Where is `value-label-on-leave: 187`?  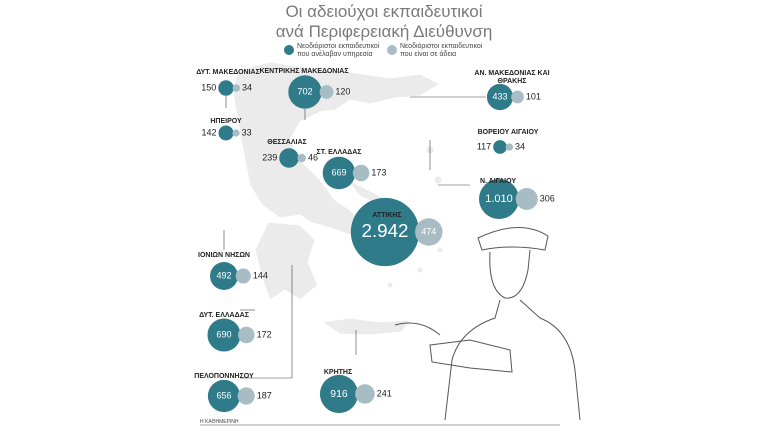 value-label-on-leave: 187 is located at coordinates (264, 395).